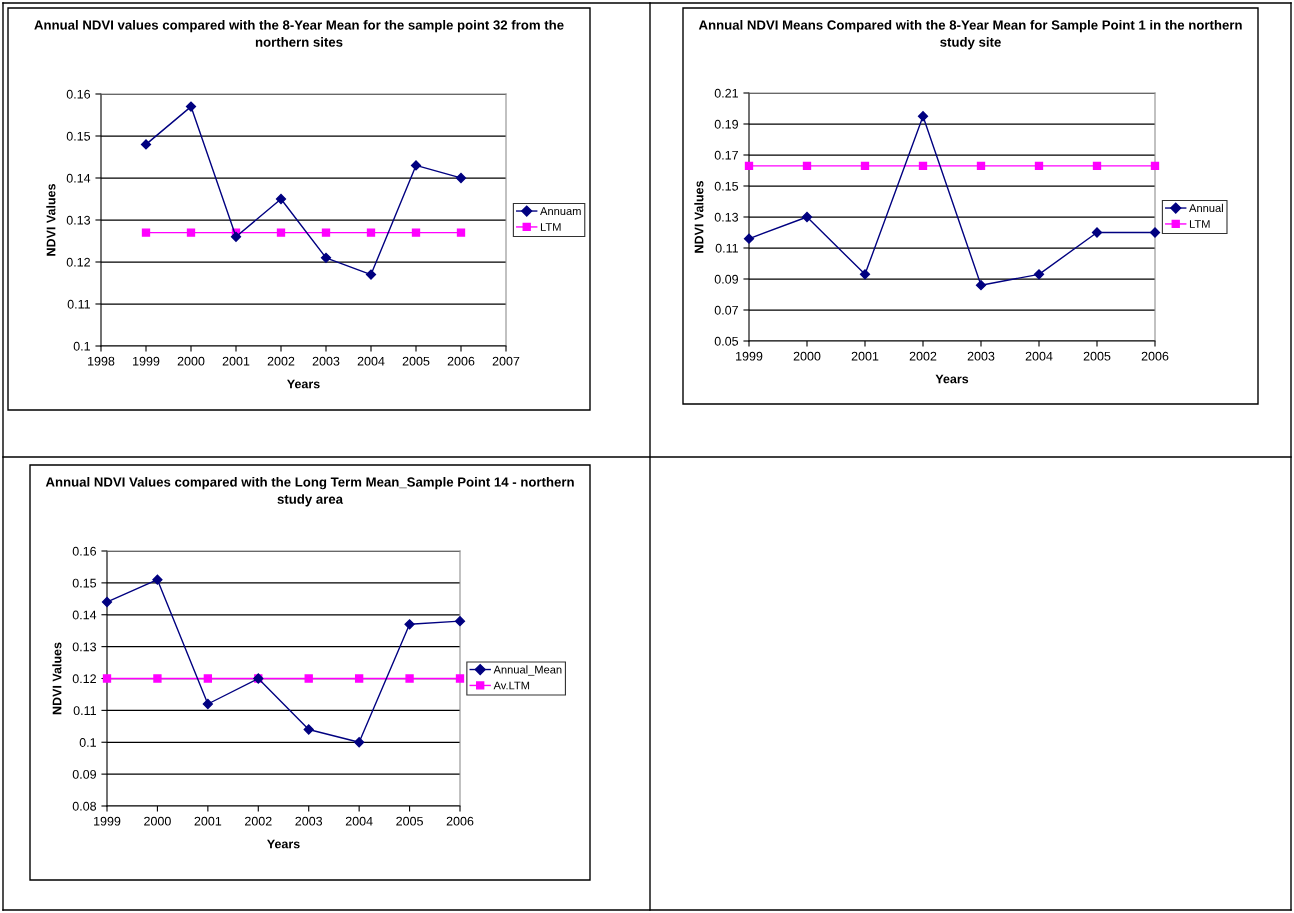 Image resolution: width=1294 pixels, height=913 pixels. I want to click on x-tick-label: 1998, so click(101, 361).